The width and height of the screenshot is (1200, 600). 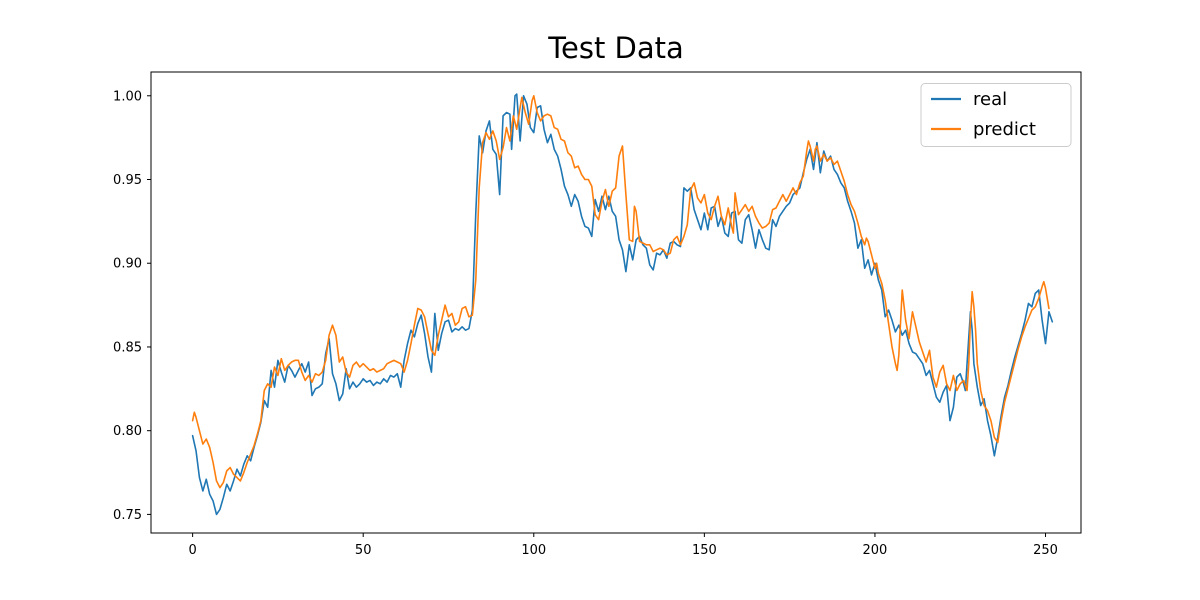 What do you see at coordinates (704, 550) in the screenshot?
I see `x-tick-label: 150` at bounding box center [704, 550].